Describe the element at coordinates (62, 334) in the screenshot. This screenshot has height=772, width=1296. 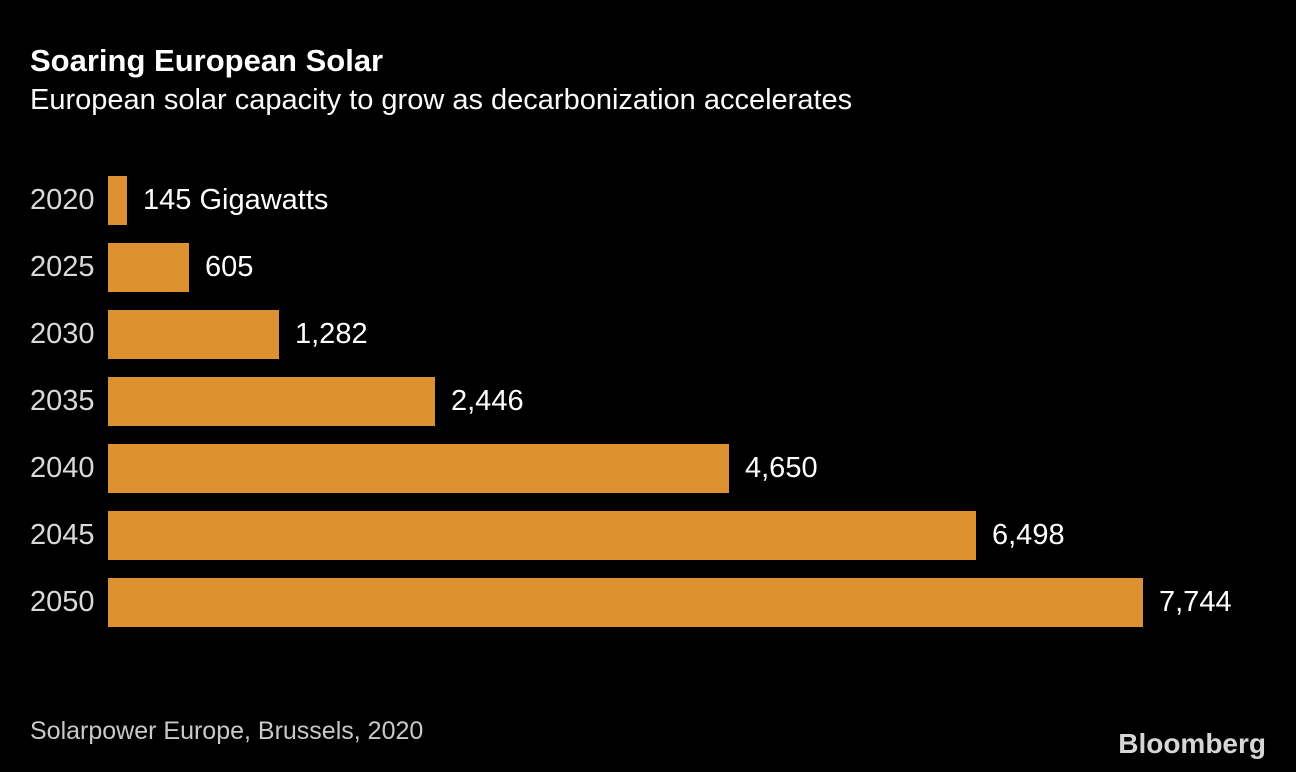
I see `category-label: 2030` at that location.